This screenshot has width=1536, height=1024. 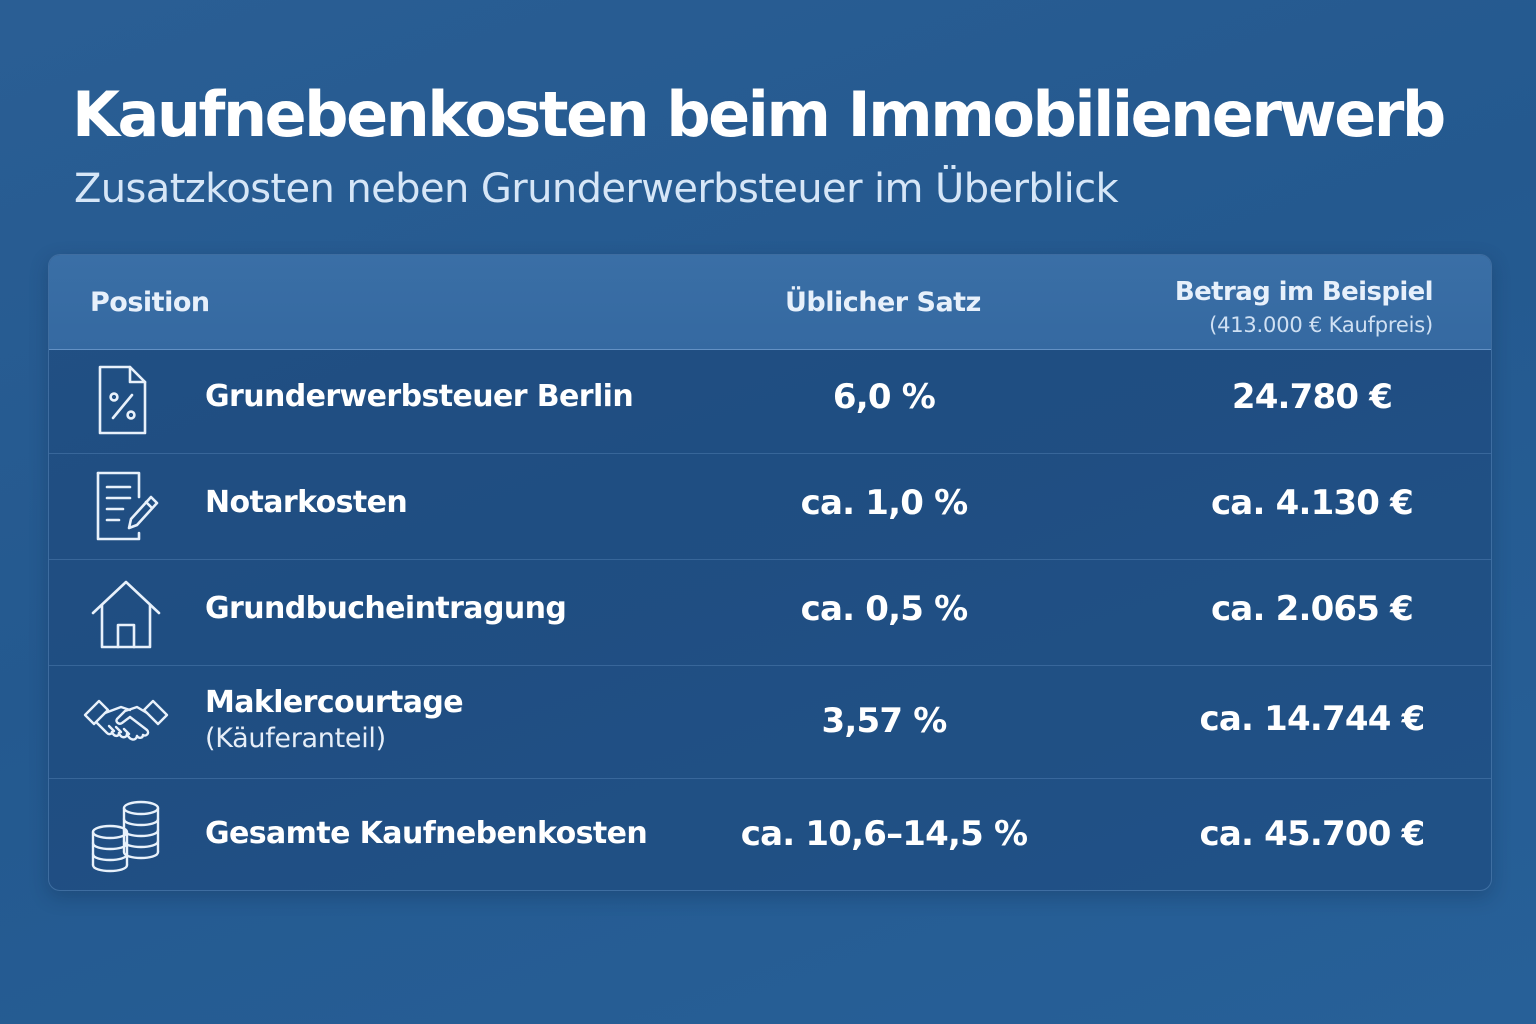 I want to click on column-header-amount-note: (413.000 € Kaufpreis), so click(x=1321, y=325).